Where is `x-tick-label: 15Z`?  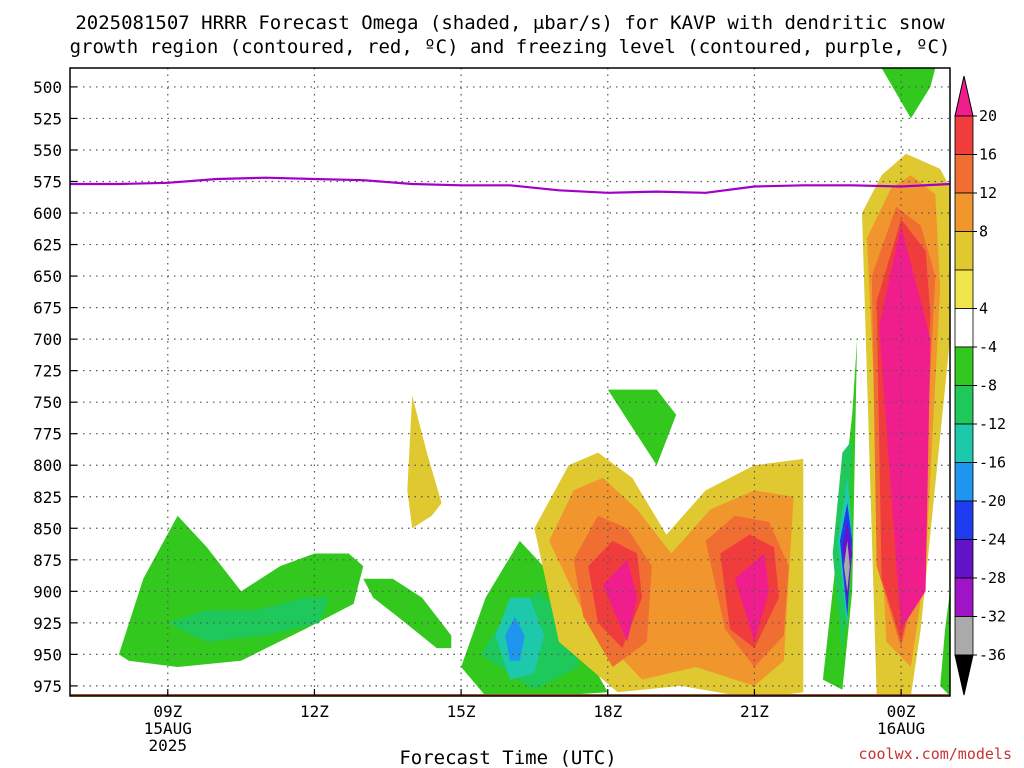
x-tick-label: 15Z is located at coordinates (461, 711).